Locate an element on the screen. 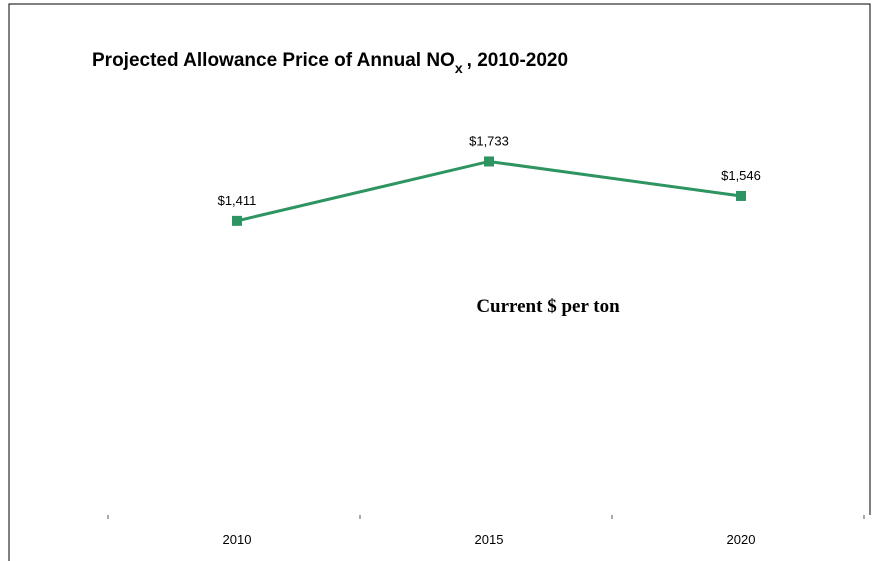 Image resolution: width=879 pixels, height=561 pixels. annotation: Current $ per ton is located at coordinates (548, 306).